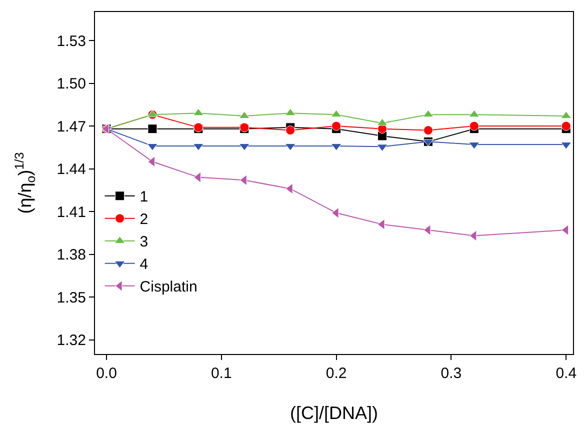 The height and width of the screenshot is (434, 584). I want to click on x-tick-label: 0.2, so click(336, 373).